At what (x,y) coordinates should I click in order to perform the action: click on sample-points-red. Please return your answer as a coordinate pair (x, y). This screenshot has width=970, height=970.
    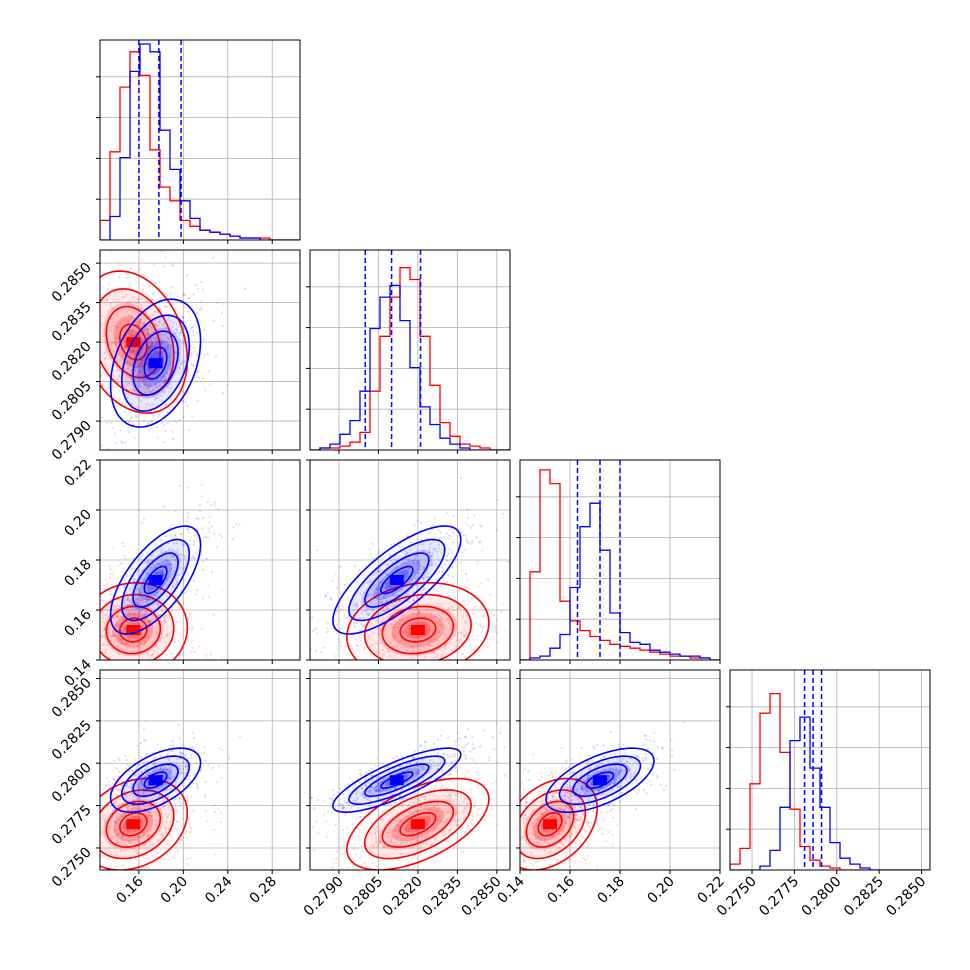
    Looking at the image, I should click on (411, 806).